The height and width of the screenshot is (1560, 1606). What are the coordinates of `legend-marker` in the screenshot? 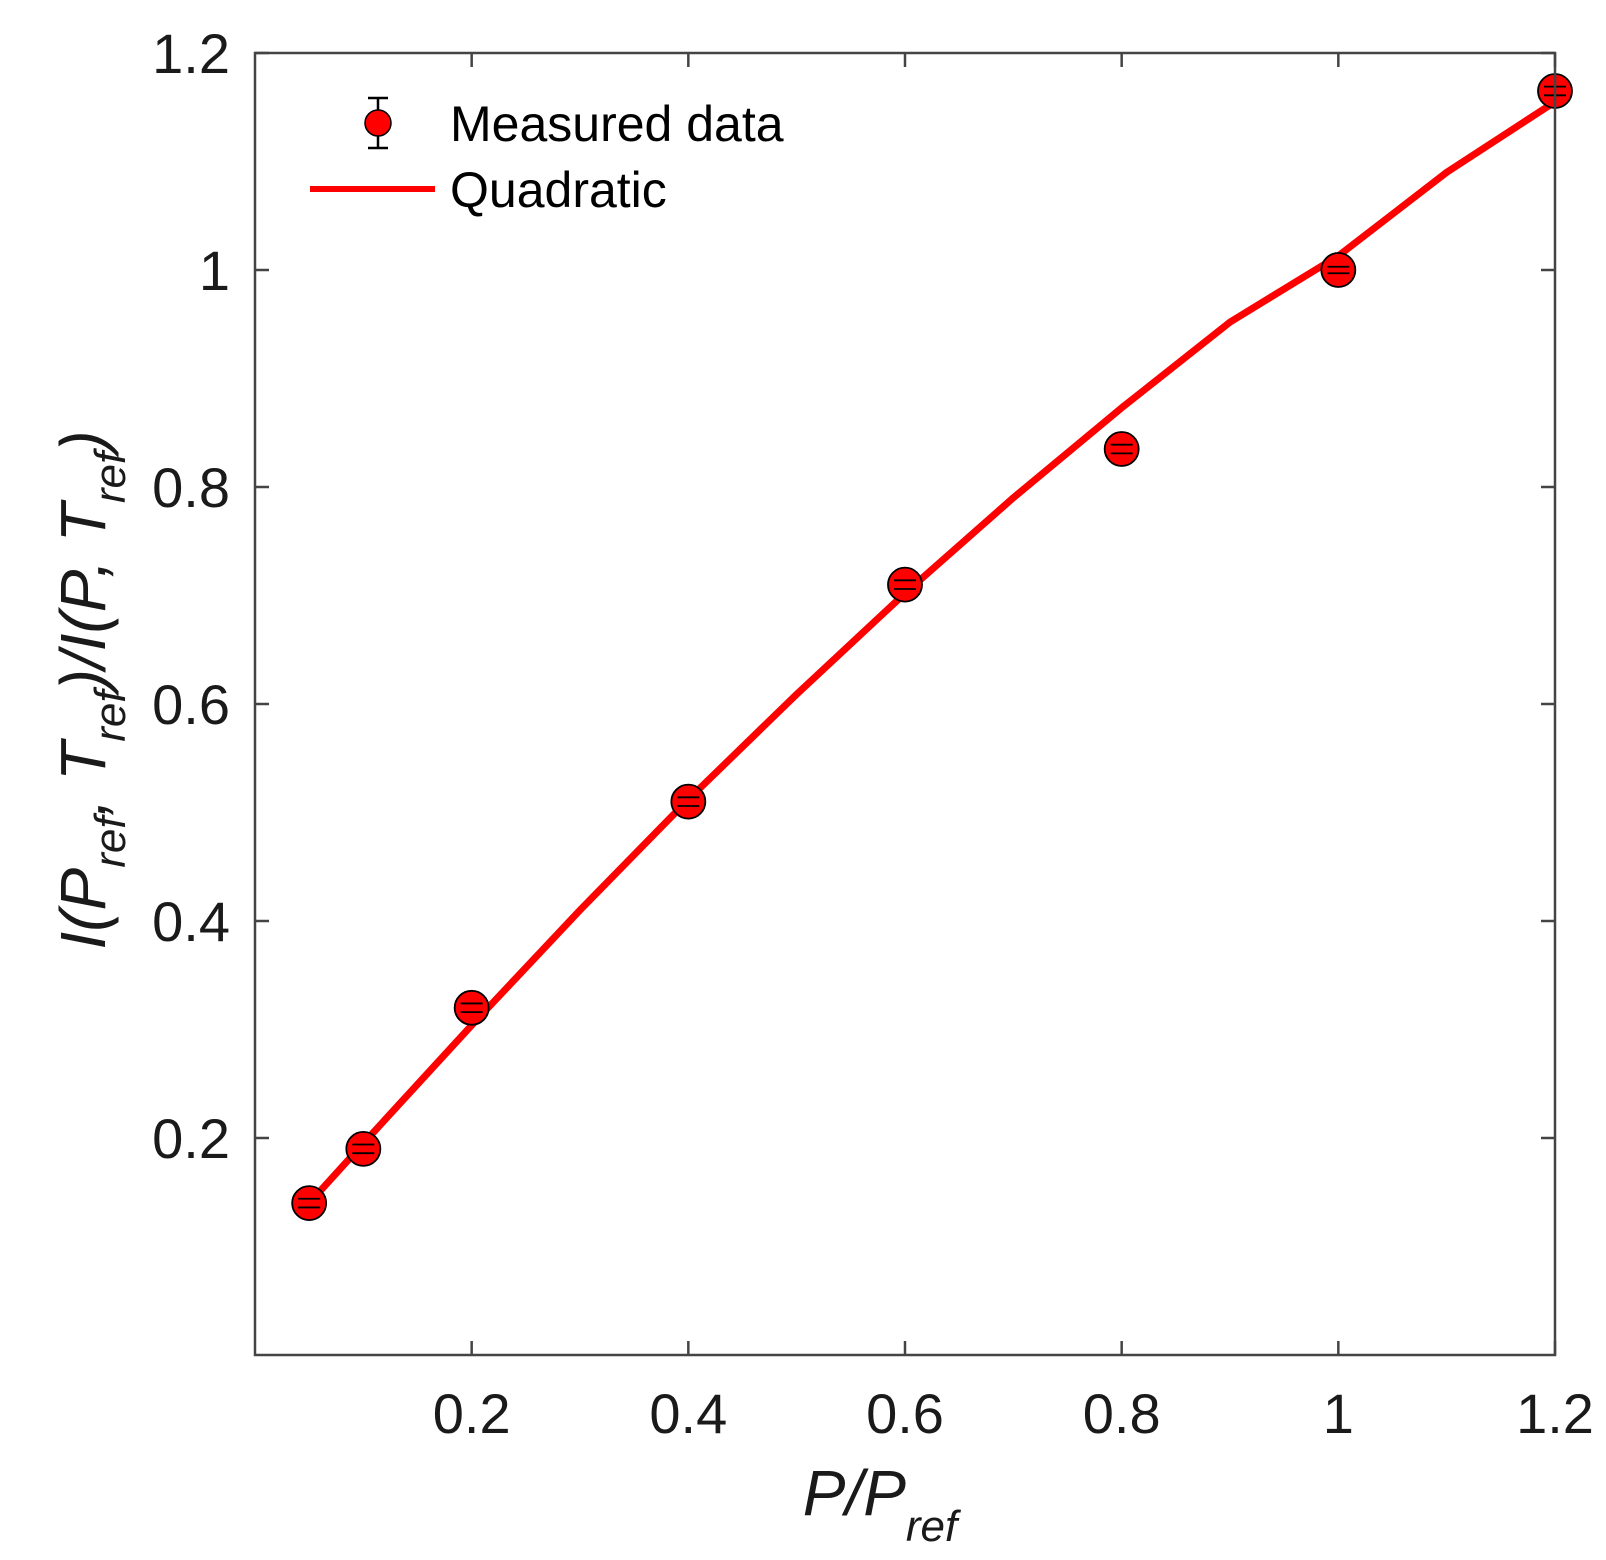 It's located at (378, 123).